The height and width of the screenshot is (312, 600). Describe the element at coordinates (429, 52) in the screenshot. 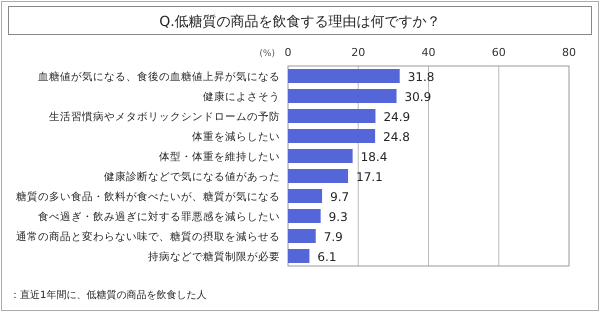

I see `x-tick-label: 40` at that location.